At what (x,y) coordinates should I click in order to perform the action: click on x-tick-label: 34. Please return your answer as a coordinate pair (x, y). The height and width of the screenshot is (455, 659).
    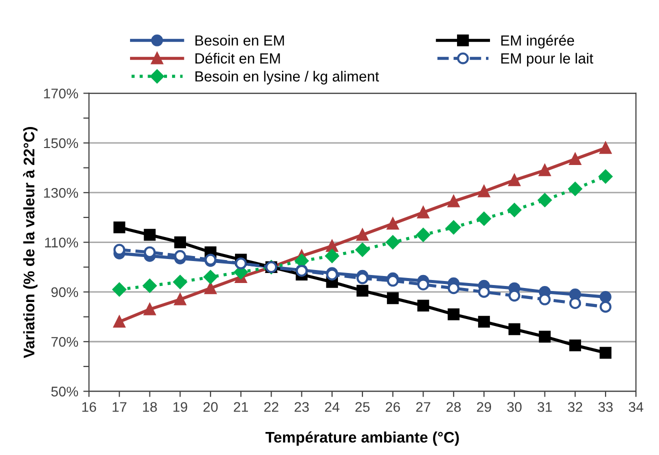
    Looking at the image, I should click on (636, 407).